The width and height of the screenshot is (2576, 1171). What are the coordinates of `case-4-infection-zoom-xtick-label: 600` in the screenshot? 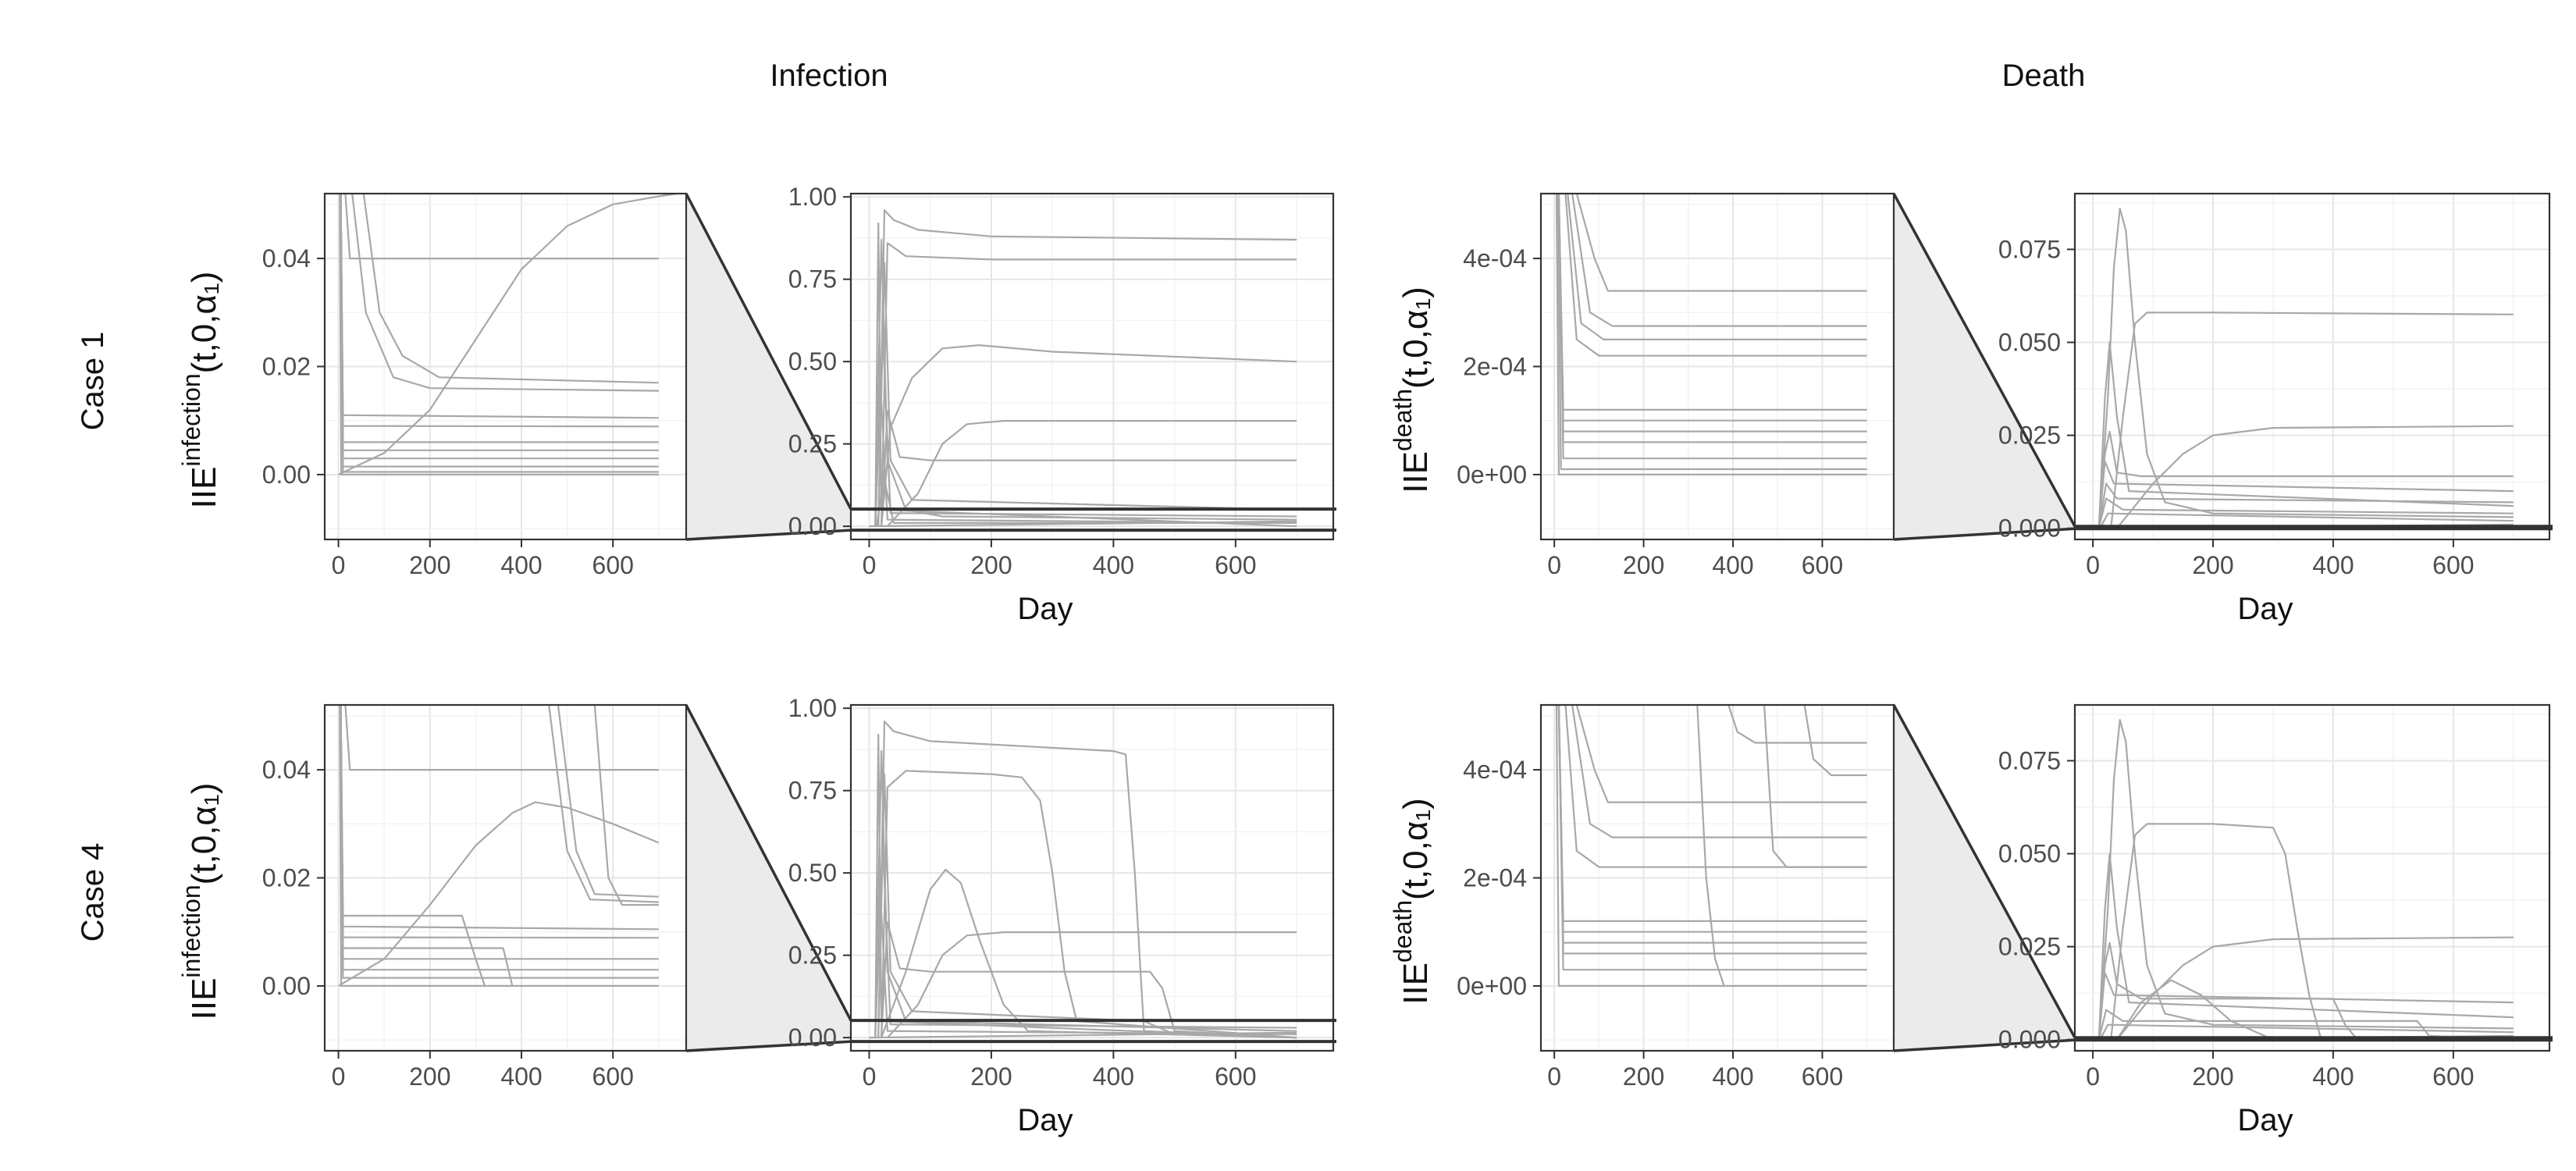 It's located at (613, 1076).